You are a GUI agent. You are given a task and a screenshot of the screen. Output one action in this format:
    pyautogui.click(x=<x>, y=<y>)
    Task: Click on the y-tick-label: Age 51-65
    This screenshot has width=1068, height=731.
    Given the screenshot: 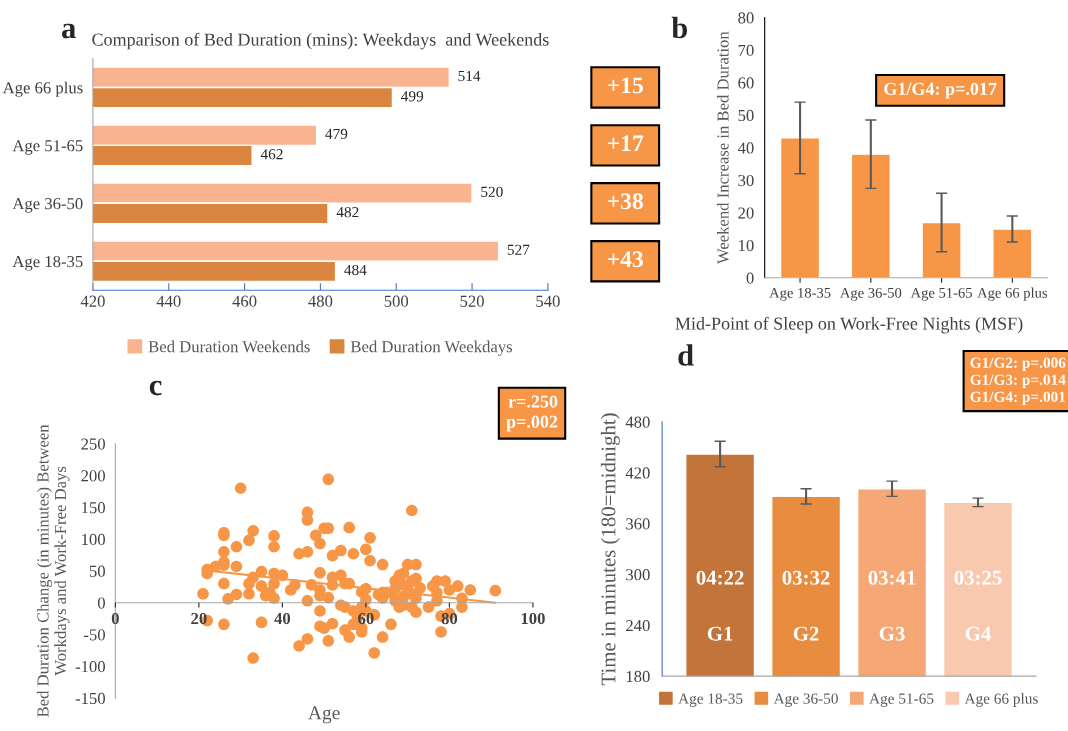 What is the action you would take?
    pyautogui.click(x=47, y=147)
    